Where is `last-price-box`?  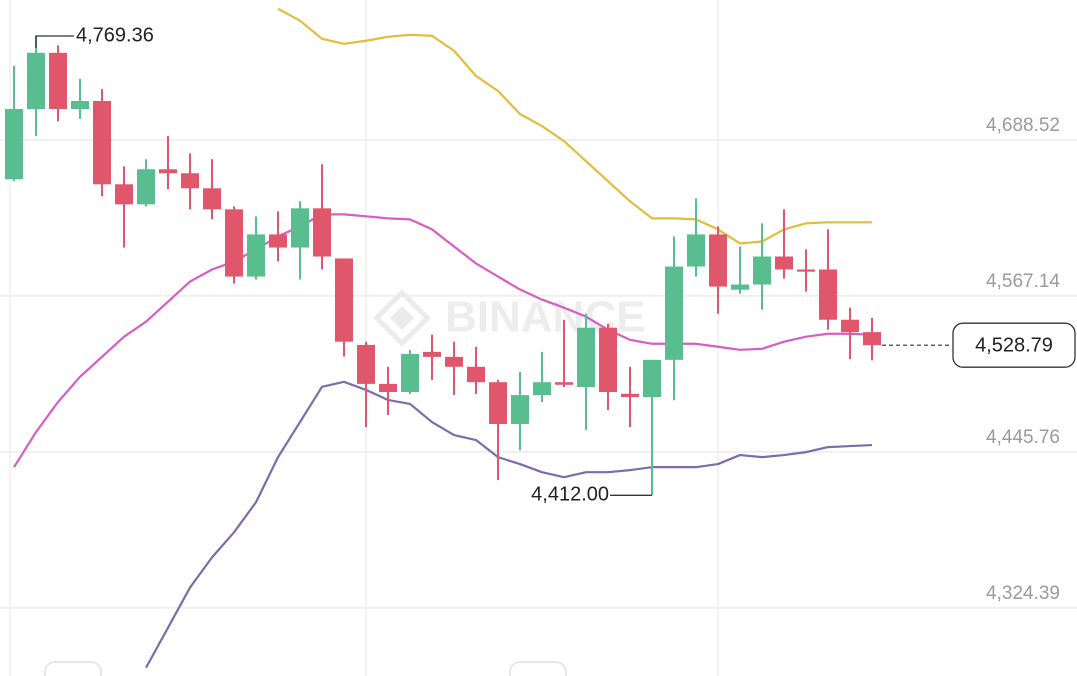 last-price-box is located at coordinates (1014, 345).